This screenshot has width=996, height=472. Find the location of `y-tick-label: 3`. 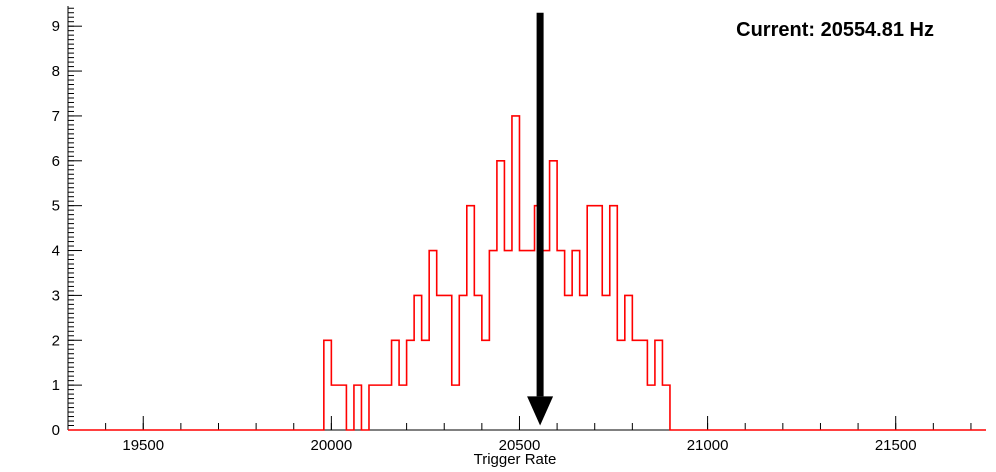

y-tick-label: 3 is located at coordinates (56, 295).